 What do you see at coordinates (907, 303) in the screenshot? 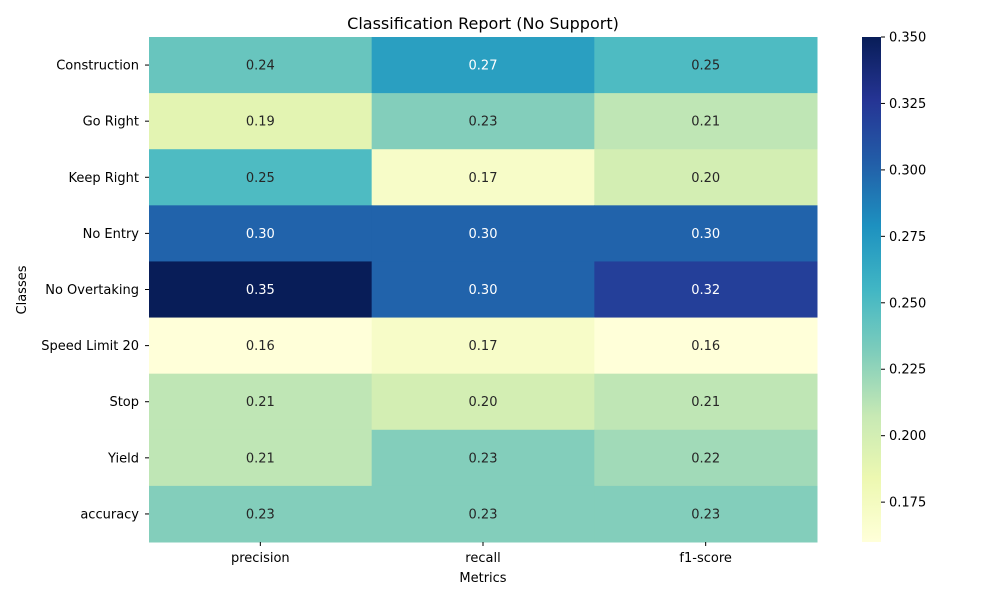
I see `colorbar-tick-label: 0.250` at bounding box center [907, 303].